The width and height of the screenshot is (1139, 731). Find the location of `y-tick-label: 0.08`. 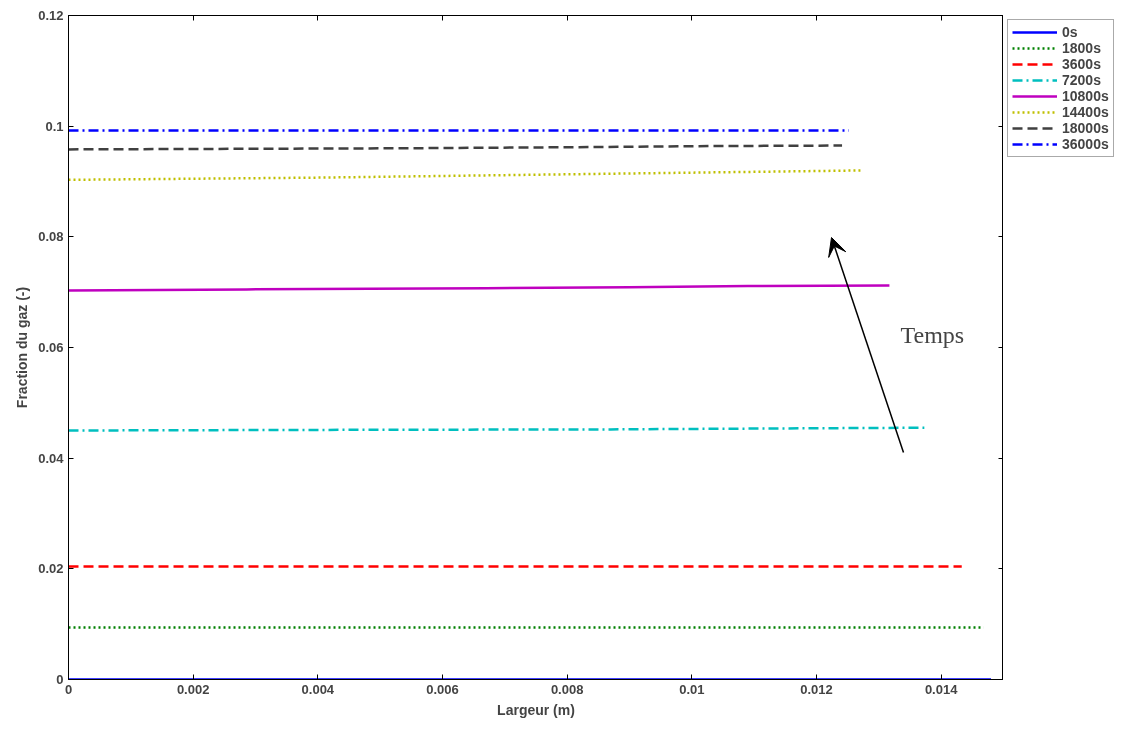

y-tick-label: 0.08 is located at coordinates (51, 237).